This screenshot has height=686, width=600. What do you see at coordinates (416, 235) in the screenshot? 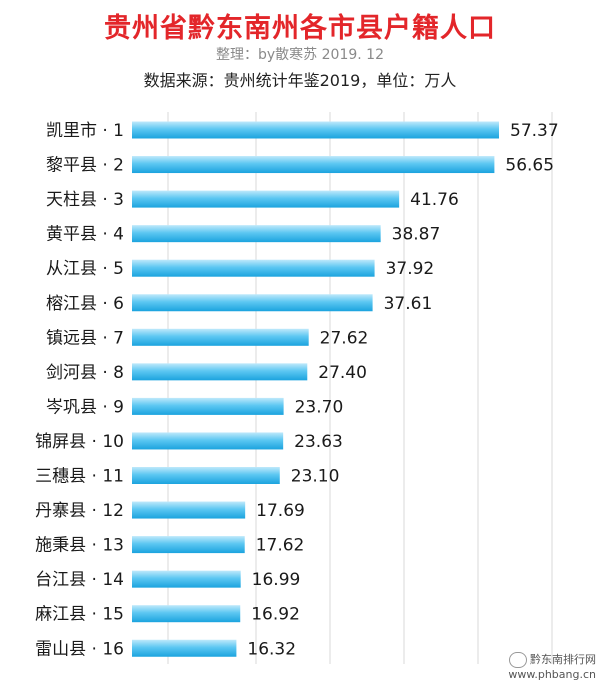
I see `value-label: 38.87` at bounding box center [416, 235].